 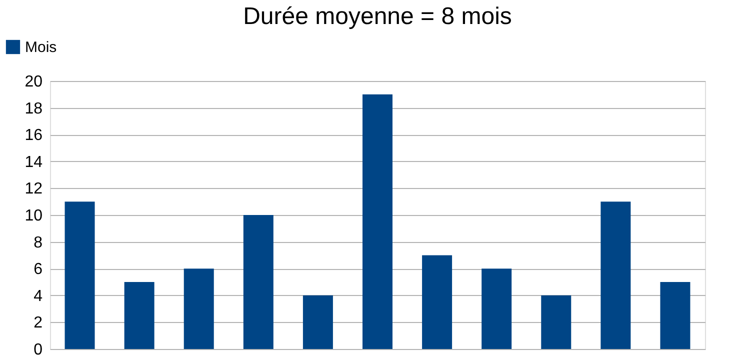 I want to click on y-tick-label: 6, so click(x=38, y=269).